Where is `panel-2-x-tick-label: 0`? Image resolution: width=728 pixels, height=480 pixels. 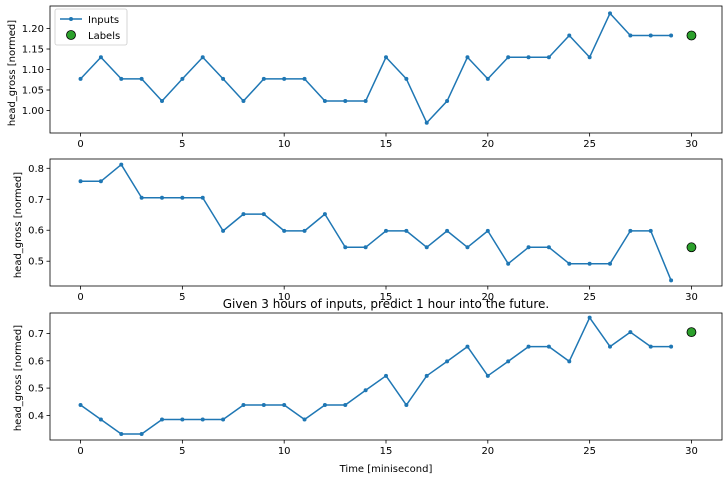 panel-2-x-tick-label: 0 is located at coordinates (80, 297).